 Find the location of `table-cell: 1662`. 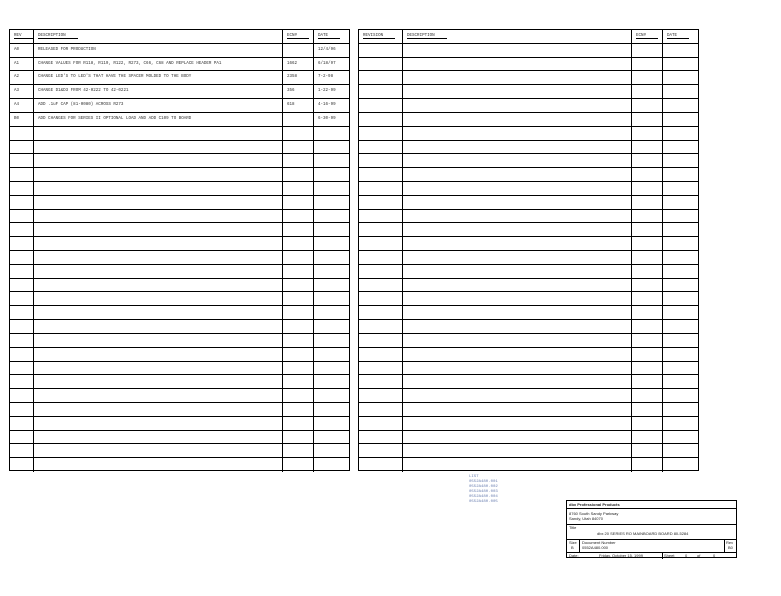

table-cell: 1662 is located at coordinates (297, 64).